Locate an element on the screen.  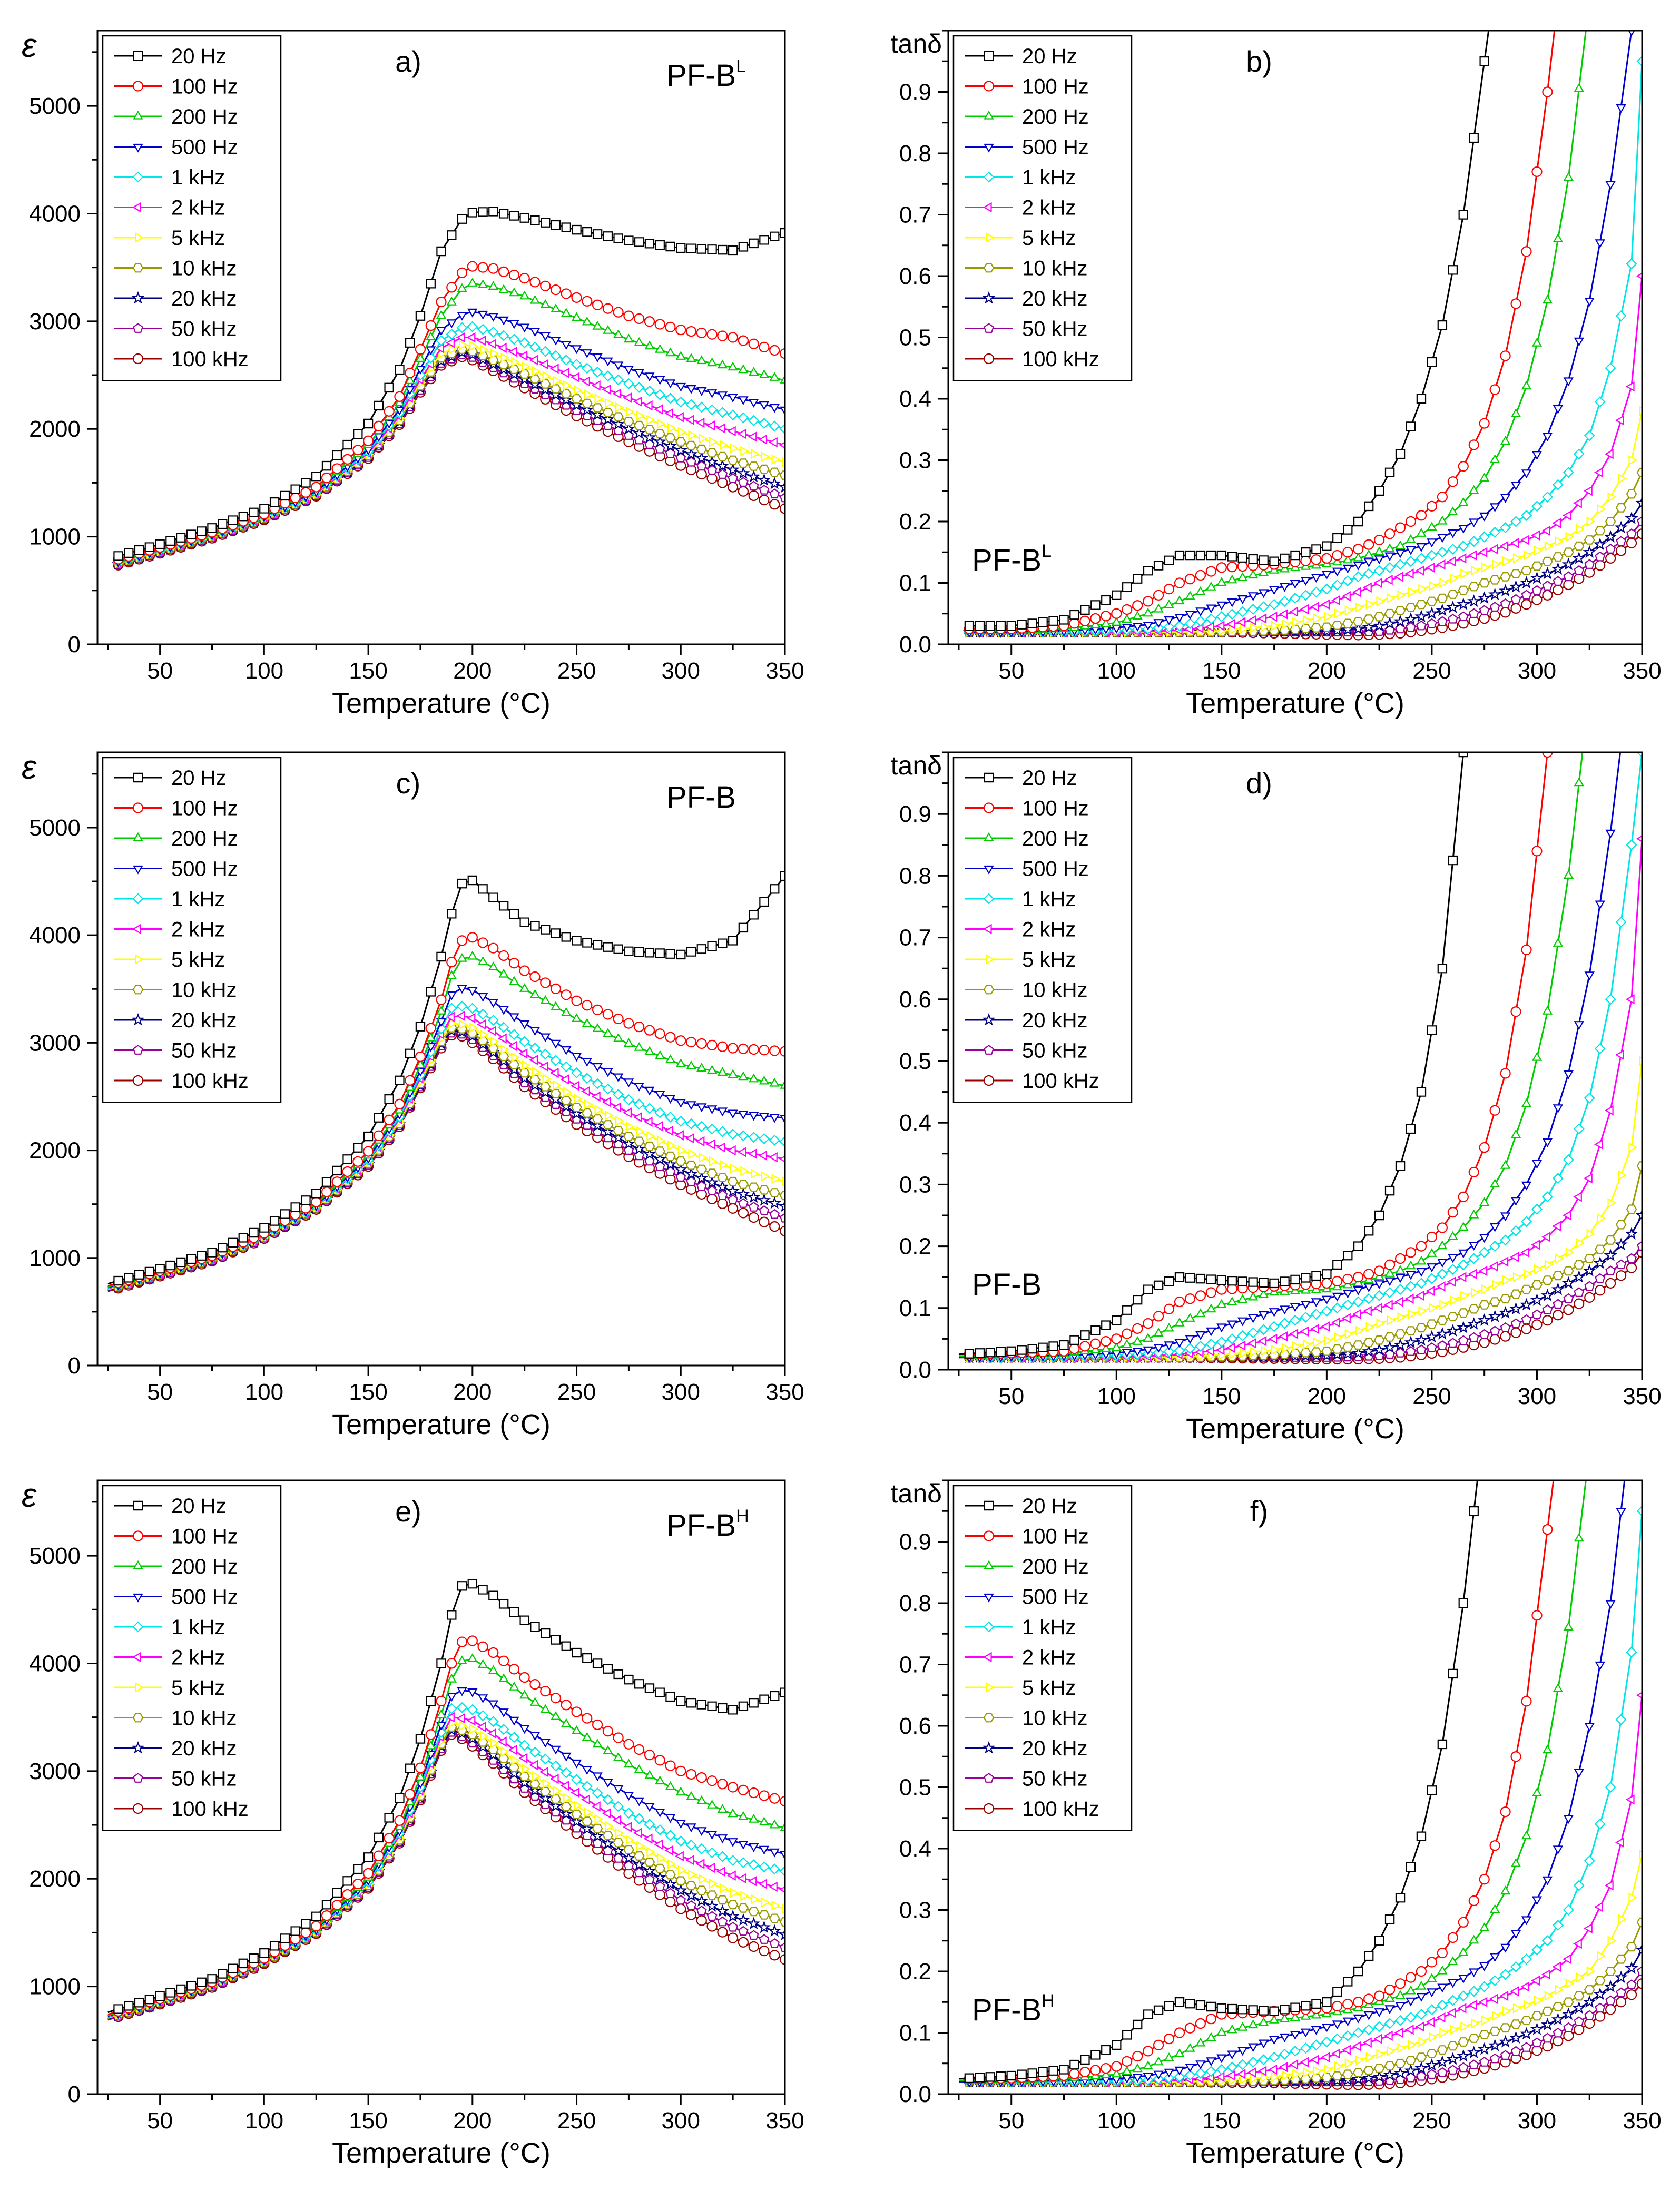
legend-label: 5 kHz is located at coordinates (198, 959).